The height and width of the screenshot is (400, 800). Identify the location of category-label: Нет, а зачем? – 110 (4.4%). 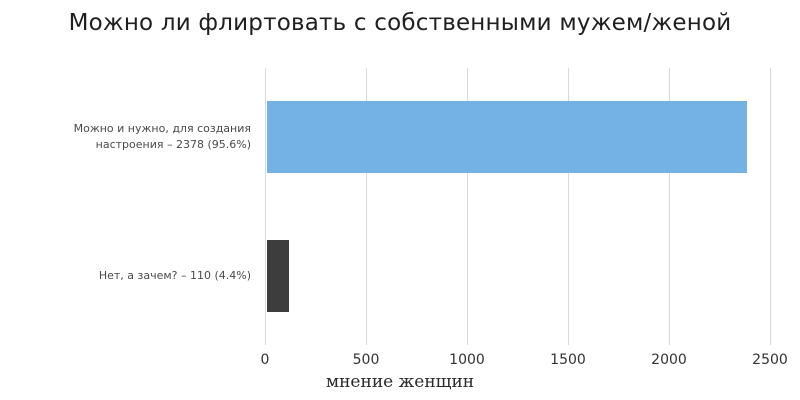
(174, 275).